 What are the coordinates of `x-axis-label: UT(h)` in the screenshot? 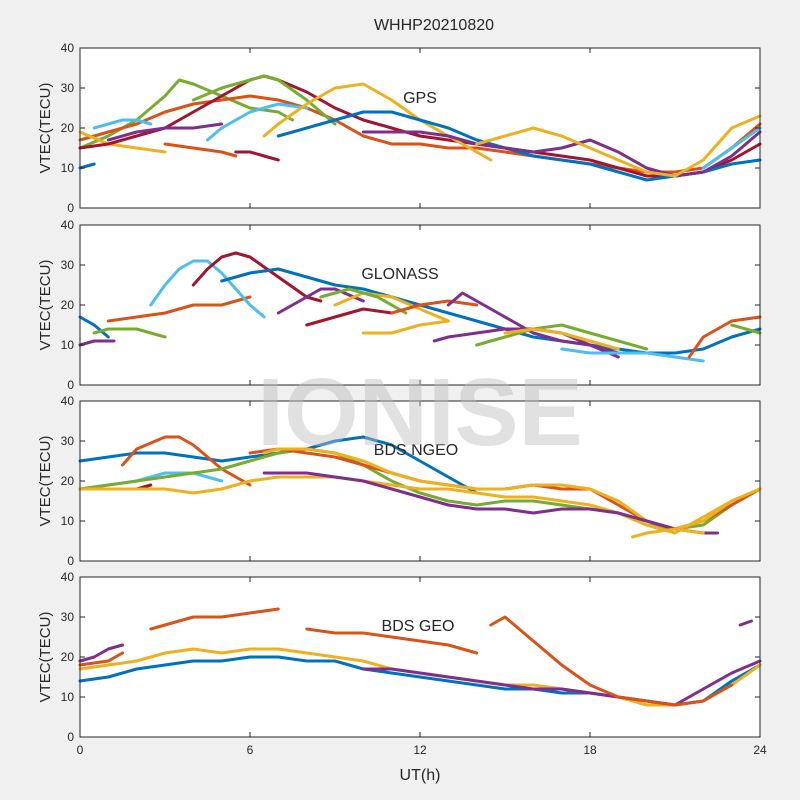 It's located at (420, 775).